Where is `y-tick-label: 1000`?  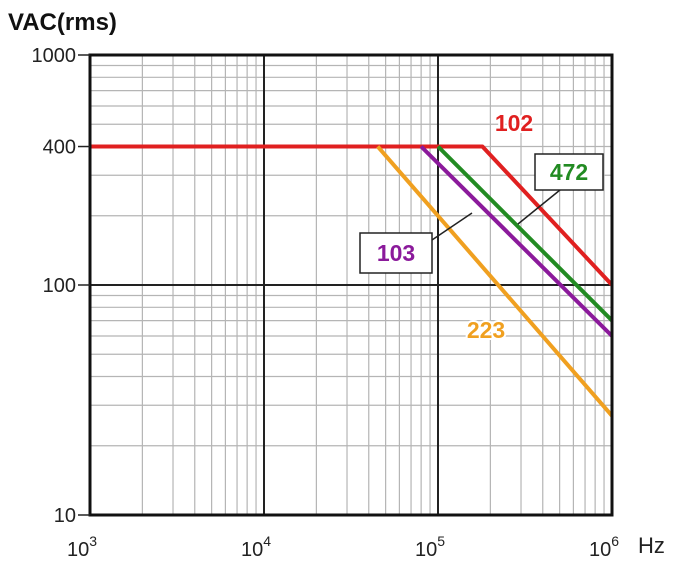 y-tick-label: 1000 is located at coordinates (54, 56).